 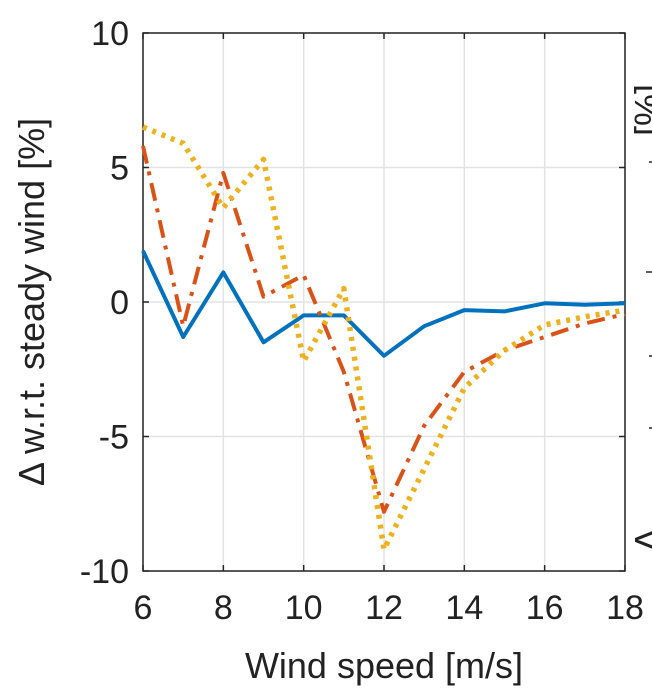 What do you see at coordinates (639, 110) in the screenshot?
I see `right-panel-ylabel-fragment: [%]` at bounding box center [639, 110].